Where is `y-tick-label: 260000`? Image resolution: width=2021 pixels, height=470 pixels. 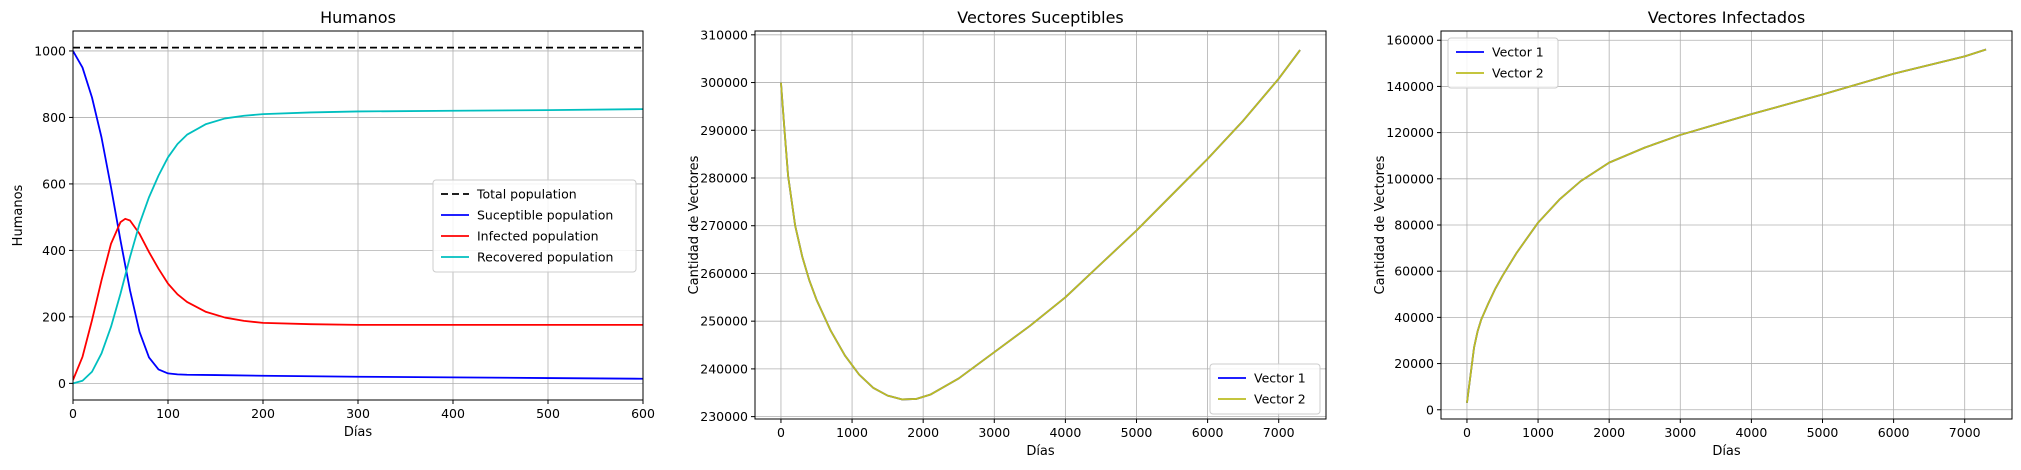 y-tick-label: 260000 is located at coordinates (724, 273).